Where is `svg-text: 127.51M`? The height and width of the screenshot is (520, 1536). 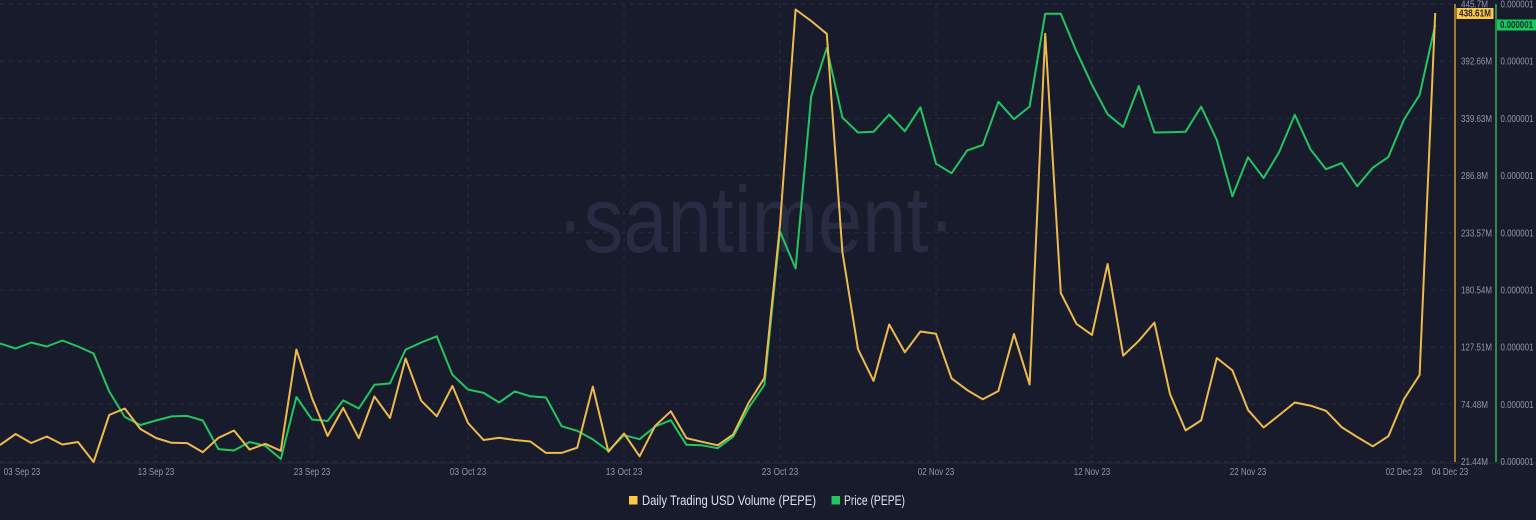
svg-text: 127.51M is located at coordinates (1476, 348).